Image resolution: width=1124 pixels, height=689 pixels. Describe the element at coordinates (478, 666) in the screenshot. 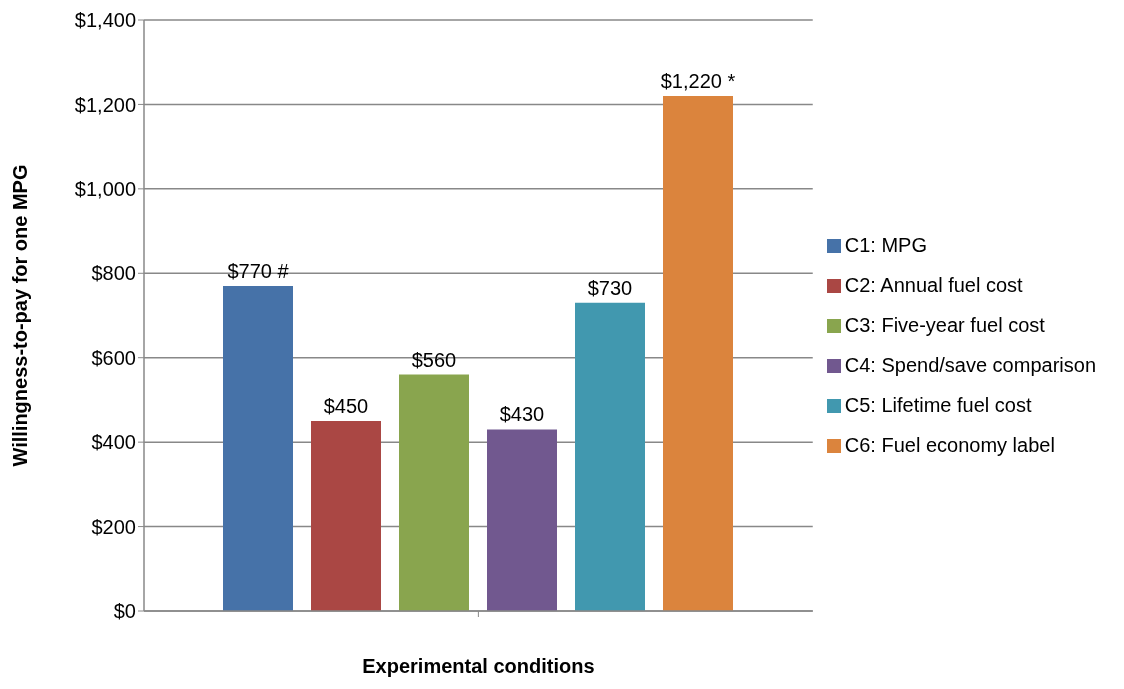

I see `x-axis-title: Experimental conditions` at that location.